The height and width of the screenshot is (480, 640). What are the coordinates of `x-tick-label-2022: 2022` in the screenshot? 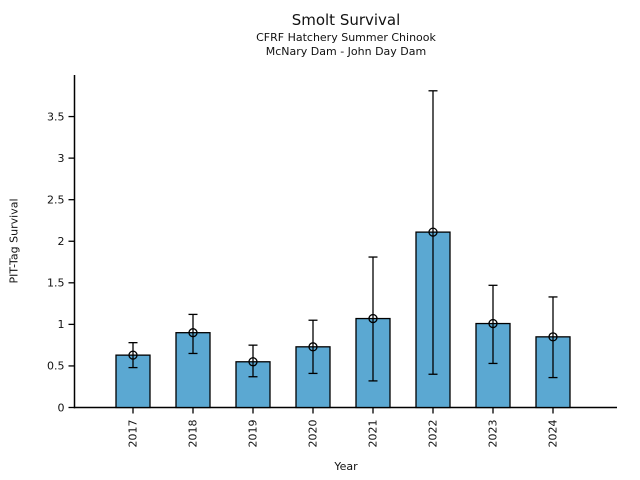 It's located at (433, 434).